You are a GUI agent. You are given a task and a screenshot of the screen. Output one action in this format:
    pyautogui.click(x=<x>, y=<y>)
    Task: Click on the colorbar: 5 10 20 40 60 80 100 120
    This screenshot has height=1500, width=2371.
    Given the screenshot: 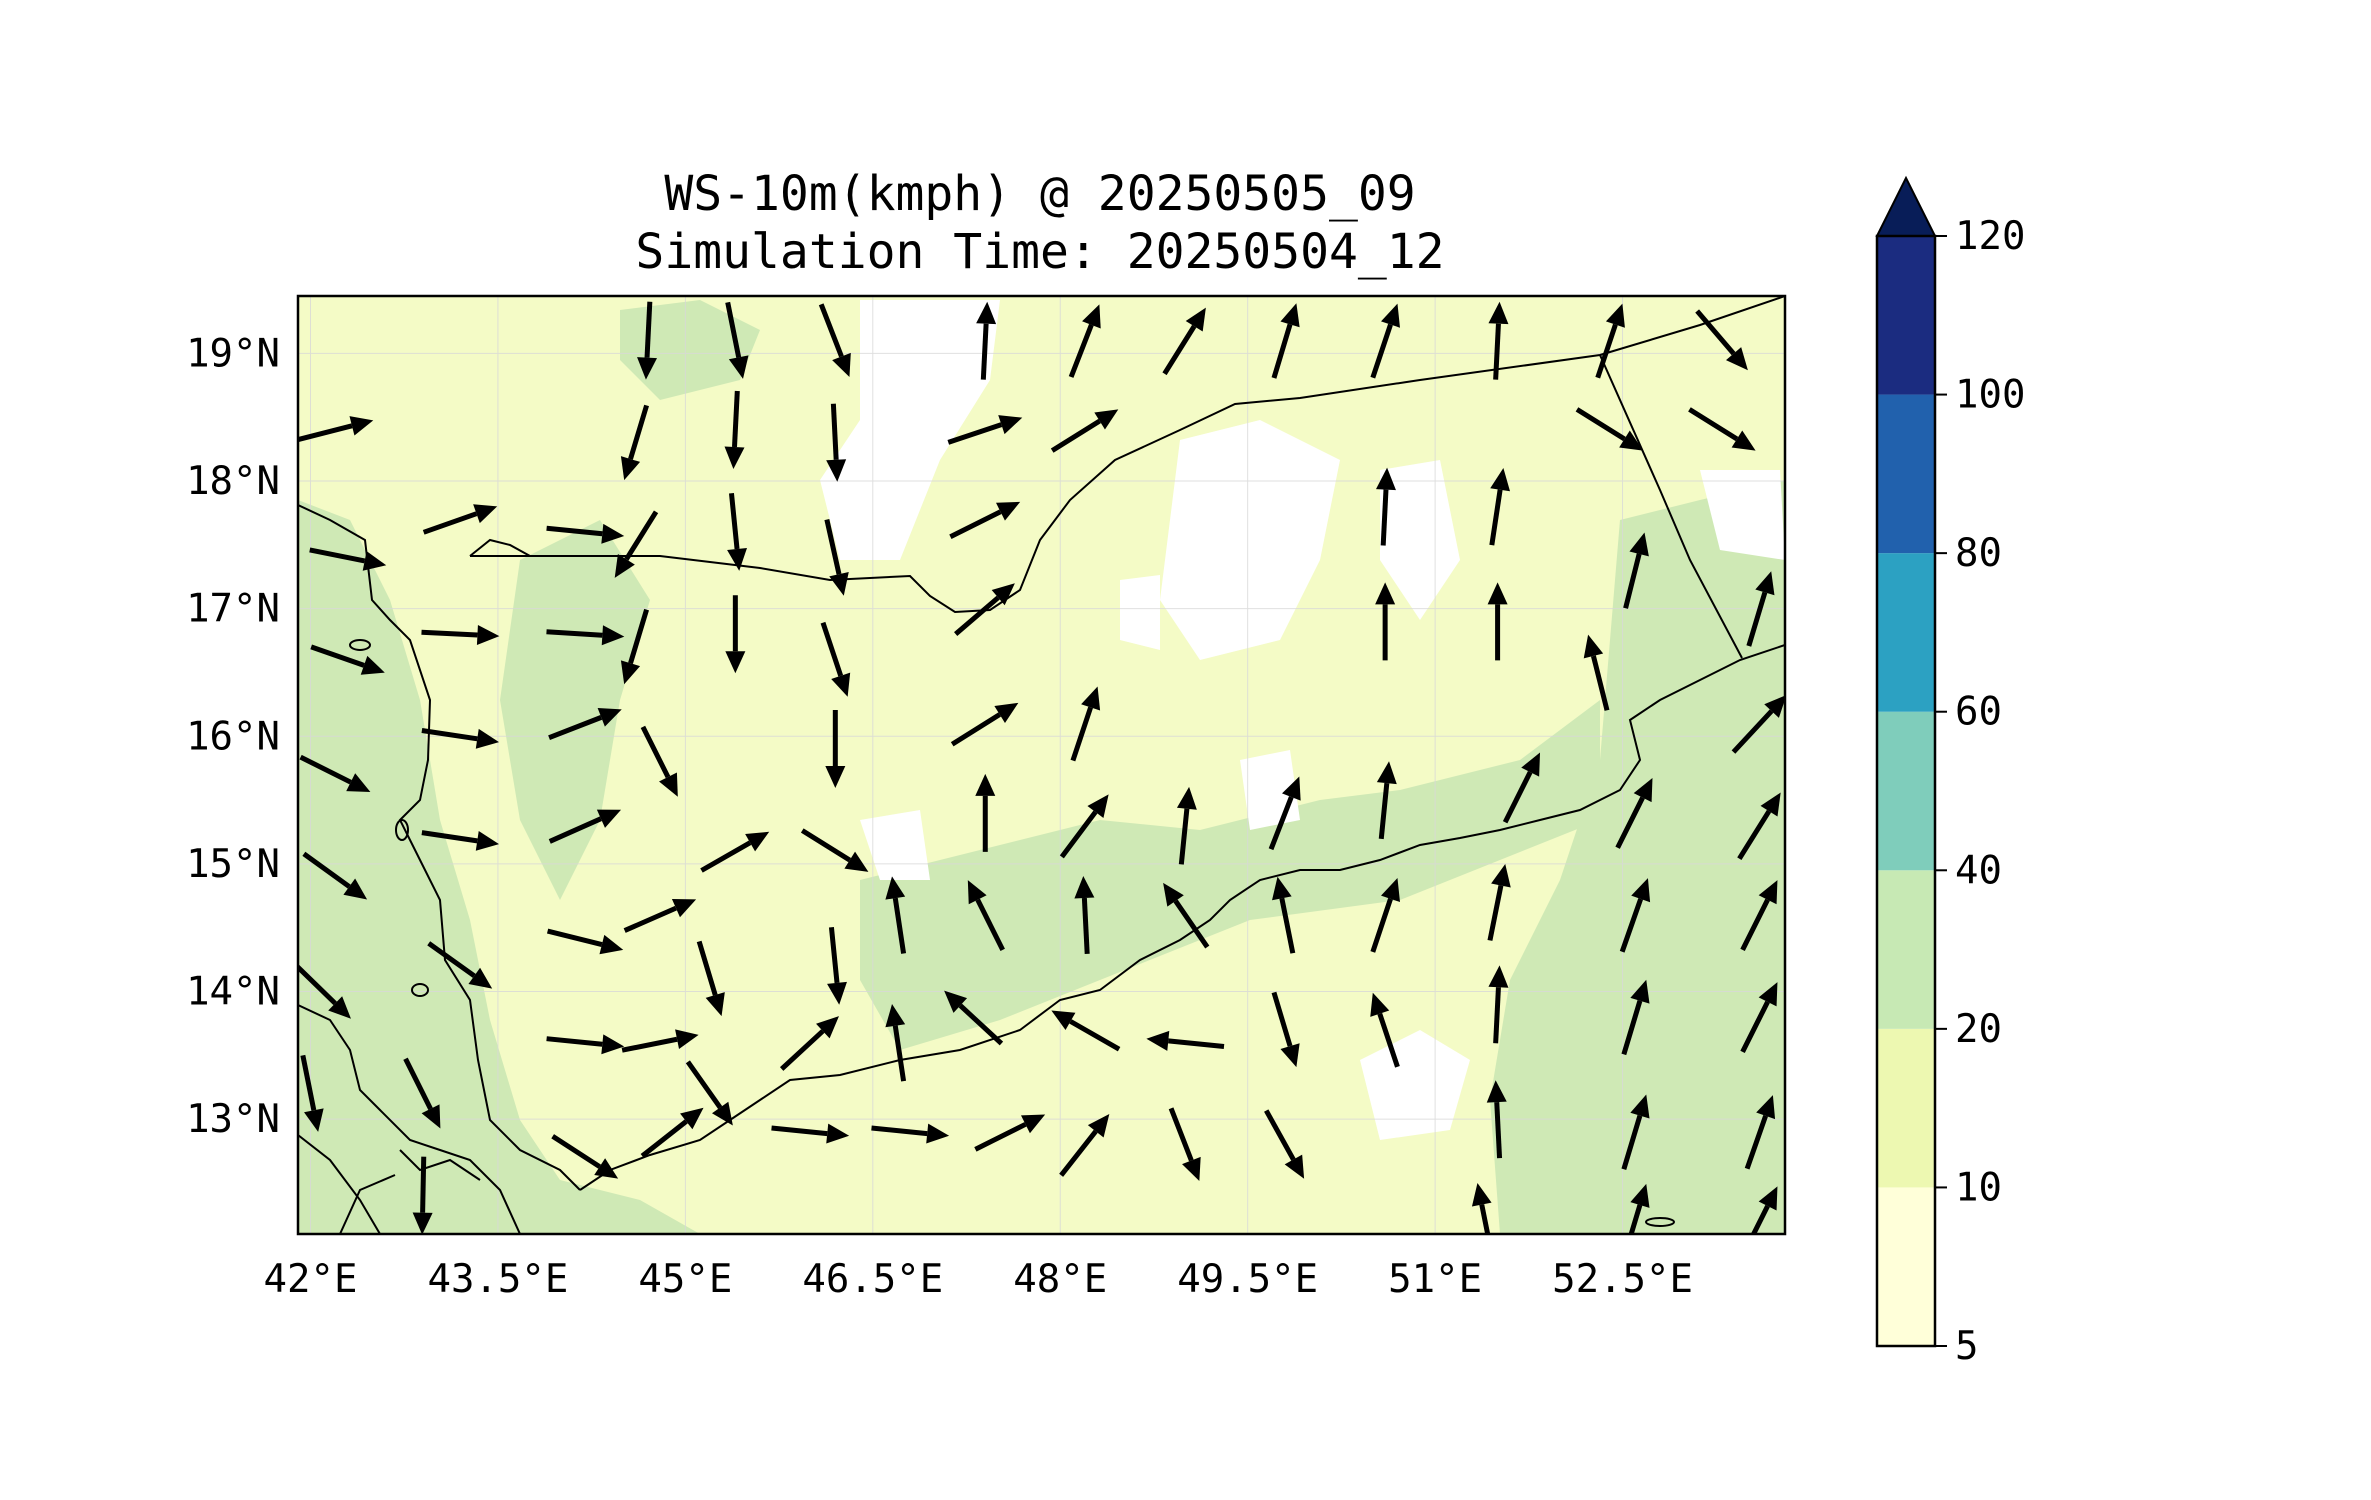 What is the action you would take?
    pyautogui.click(x=1950, y=772)
    